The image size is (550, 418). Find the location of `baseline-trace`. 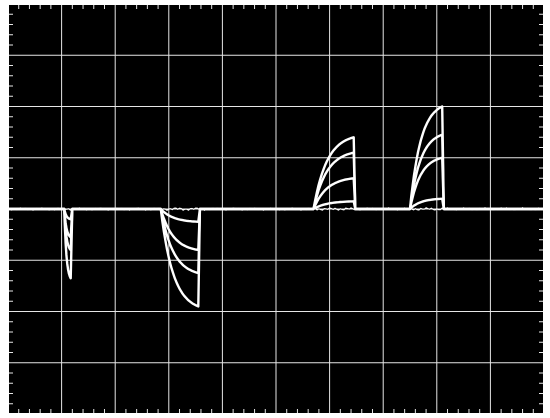

baseline-trace is located at coordinates (276, 209).